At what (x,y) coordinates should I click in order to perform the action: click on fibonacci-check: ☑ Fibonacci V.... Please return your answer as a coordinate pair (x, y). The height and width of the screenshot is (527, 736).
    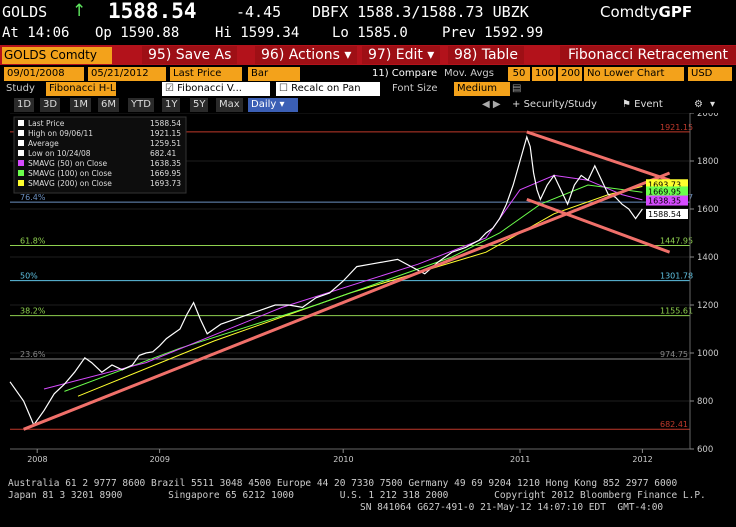
    Looking at the image, I should click on (216, 89).